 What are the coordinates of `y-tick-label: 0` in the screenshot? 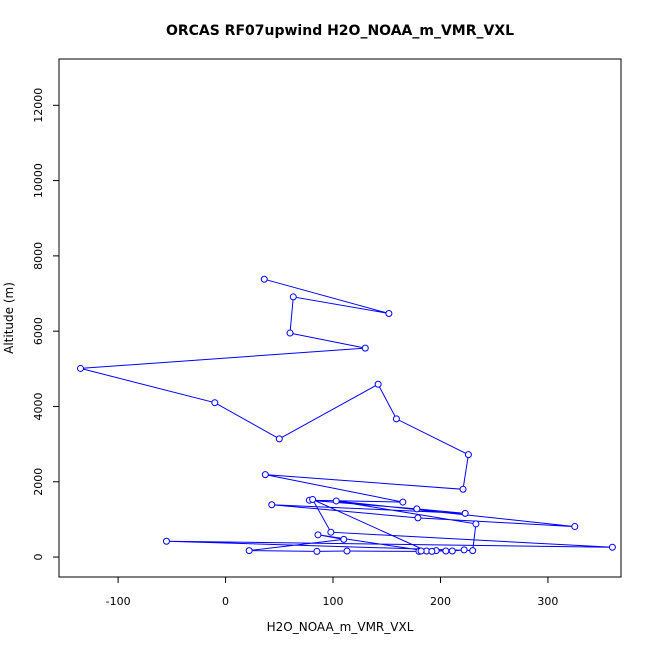 It's located at (38, 557).